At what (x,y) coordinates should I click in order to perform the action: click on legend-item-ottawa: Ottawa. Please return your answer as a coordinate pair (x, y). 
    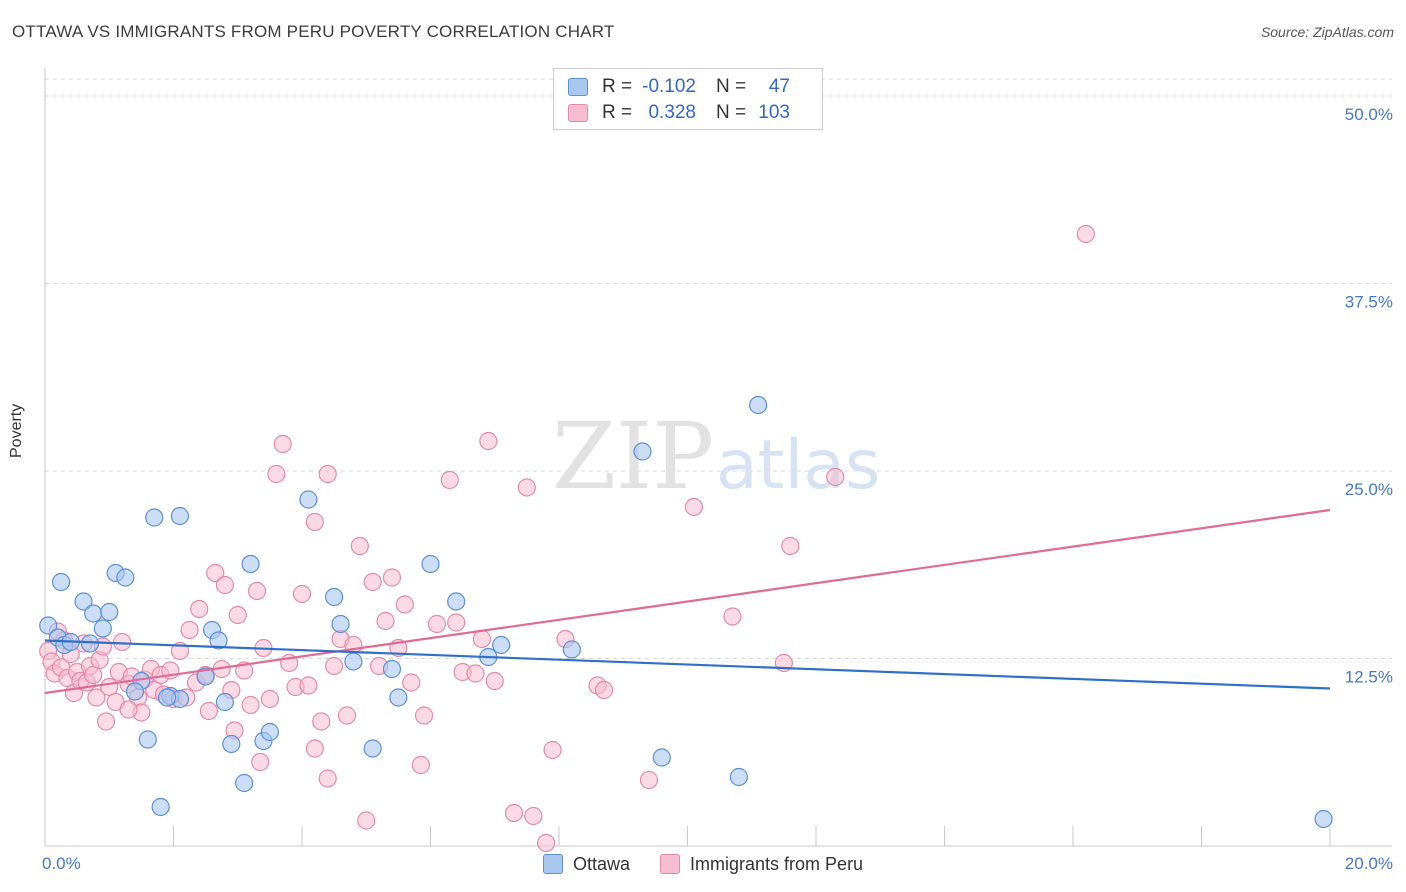
    Looking at the image, I should click on (586, 864).